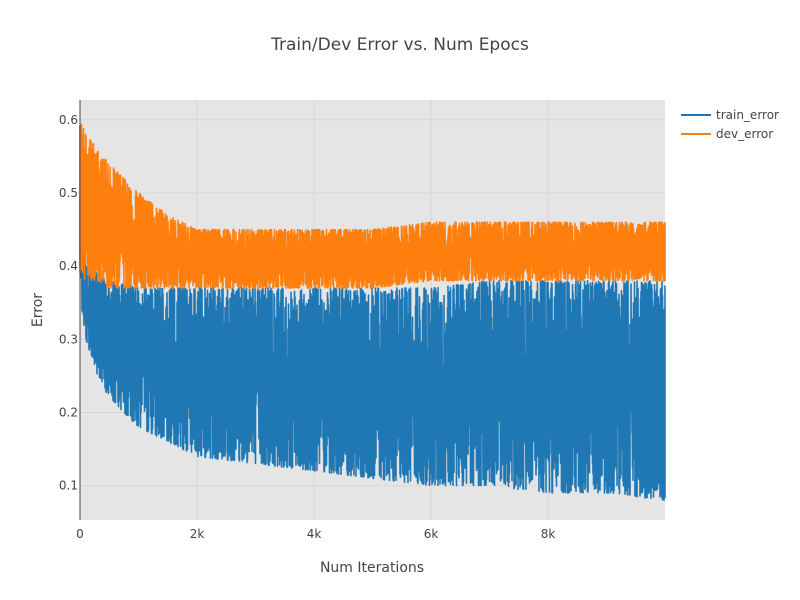 This screenshot has width=800, height=600. I want to click on x-tick-label: 4k, so click(314, 534).